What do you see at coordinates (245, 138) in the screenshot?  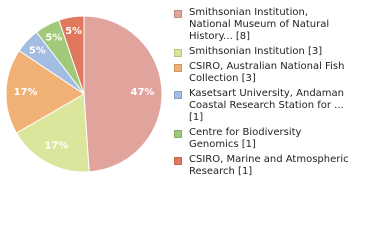 I see `legend-label: Centre for Biodiversity Genomics [1]` at bounding box center [245, 138].